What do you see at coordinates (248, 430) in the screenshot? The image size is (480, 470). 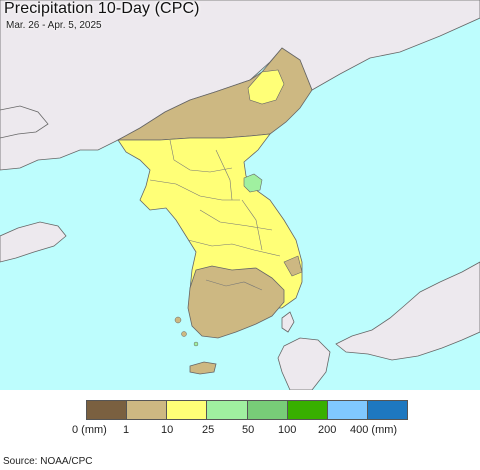 I see `legend-label-50: 50` at bounding box center [248, 430].